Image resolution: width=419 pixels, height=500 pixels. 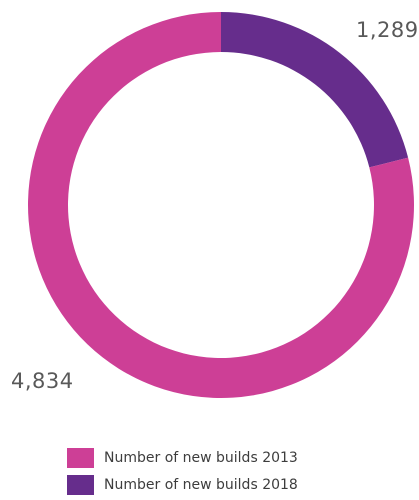 I want to click on legend-swatch-2018, so click(x=80, y=484).